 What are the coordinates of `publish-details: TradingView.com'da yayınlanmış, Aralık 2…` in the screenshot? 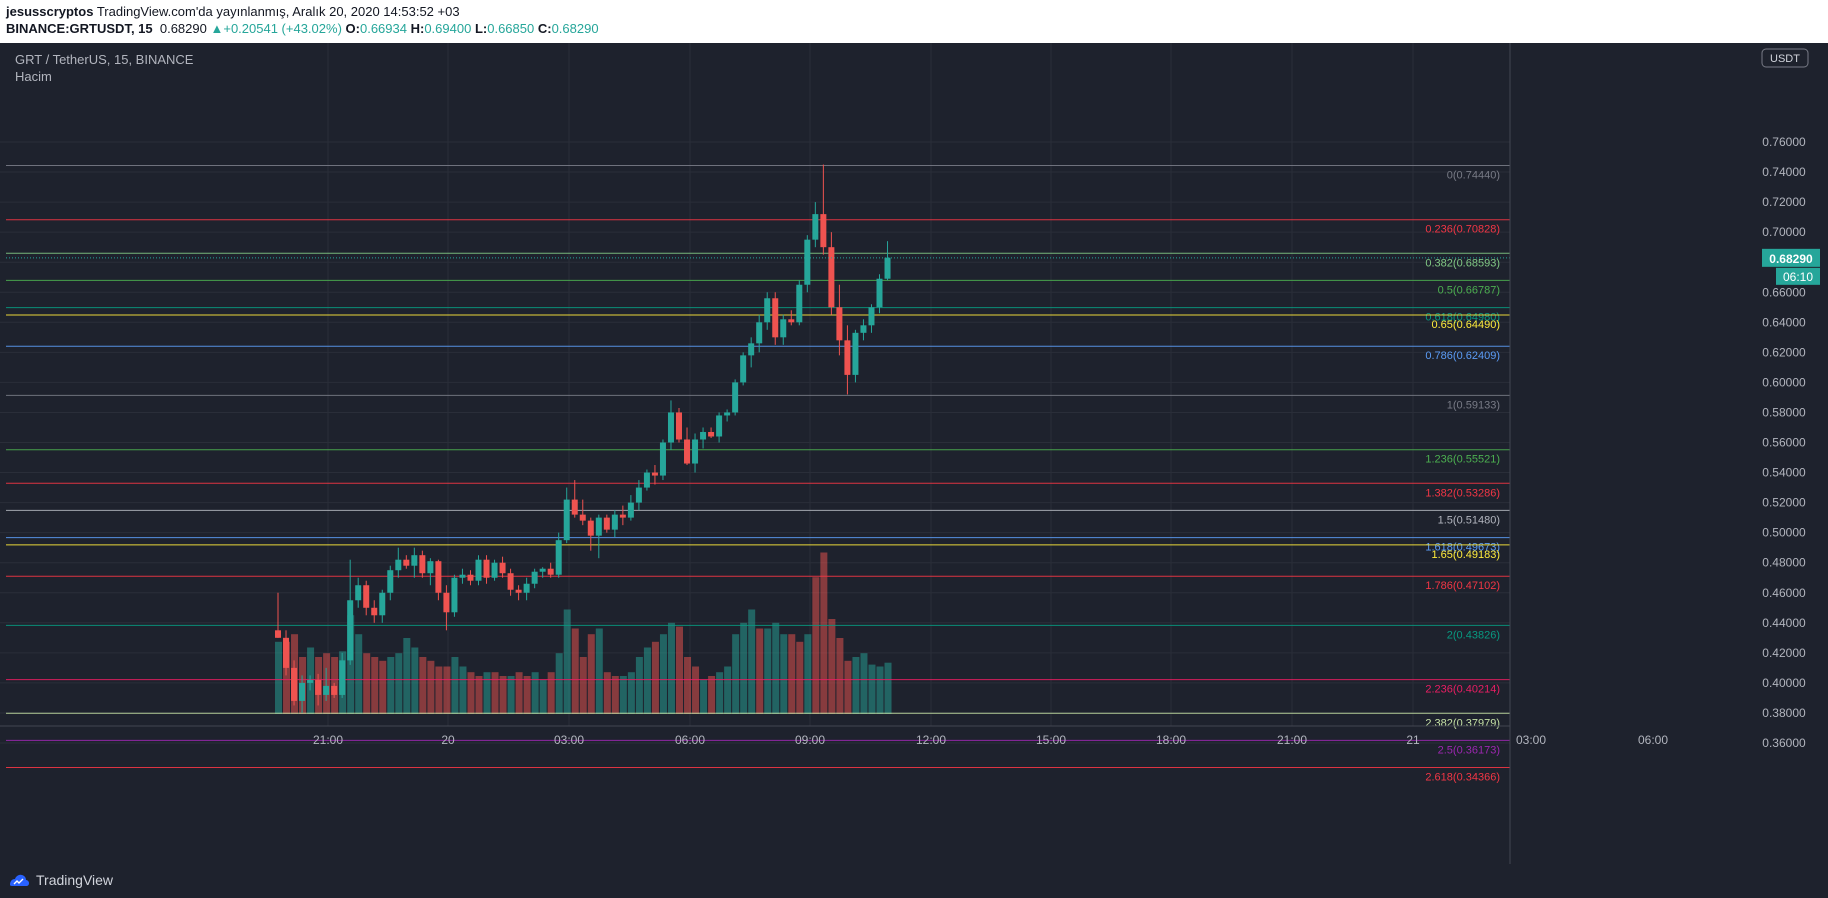 It's located at (278, 11).